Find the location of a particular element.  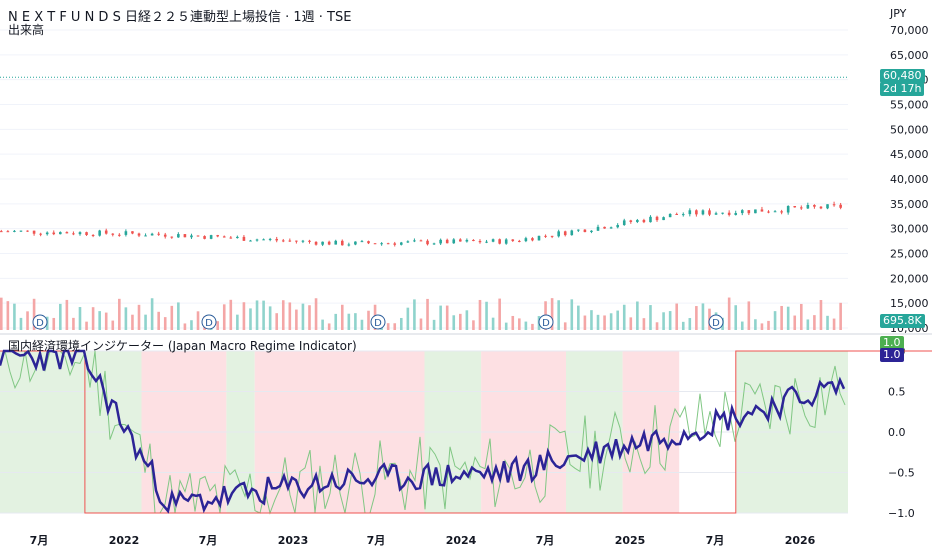

countdown-tag: 2d 17h is located at coordinates (902, 89).